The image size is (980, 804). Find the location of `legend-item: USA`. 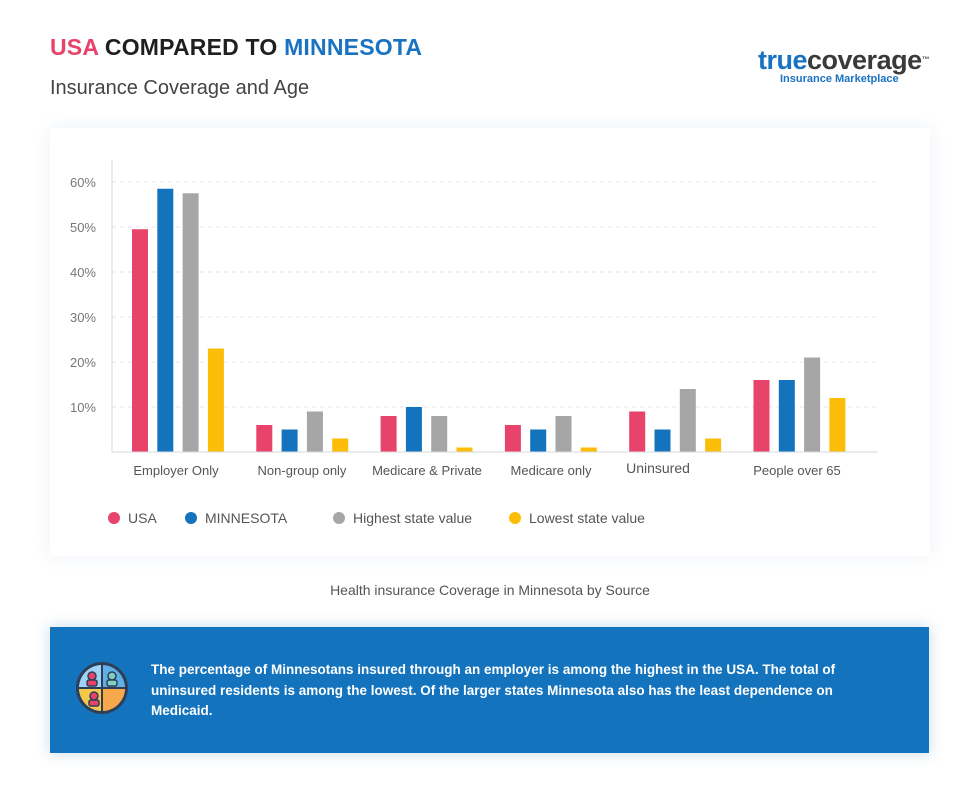

legend-item: USA is located at coordinates (132, 518).